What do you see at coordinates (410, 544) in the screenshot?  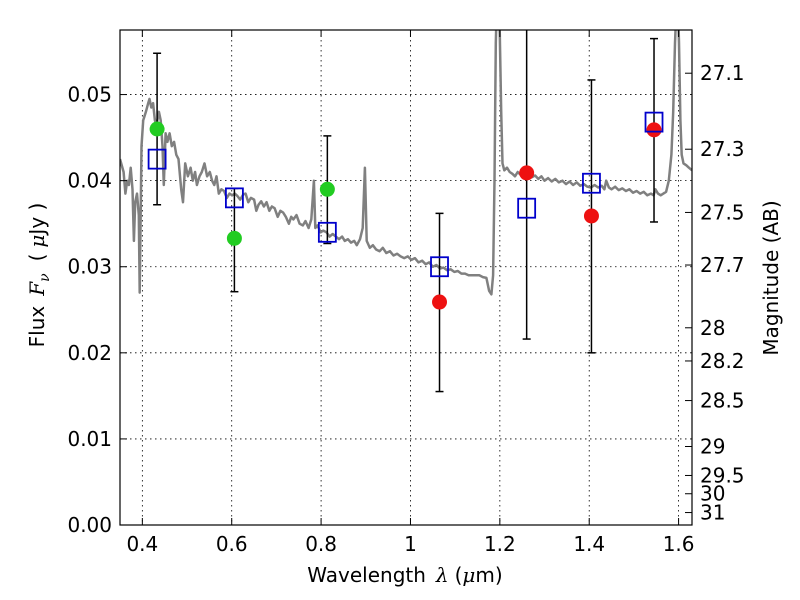 I see `x-tick-label: 1` at bounding box center [410, 544].